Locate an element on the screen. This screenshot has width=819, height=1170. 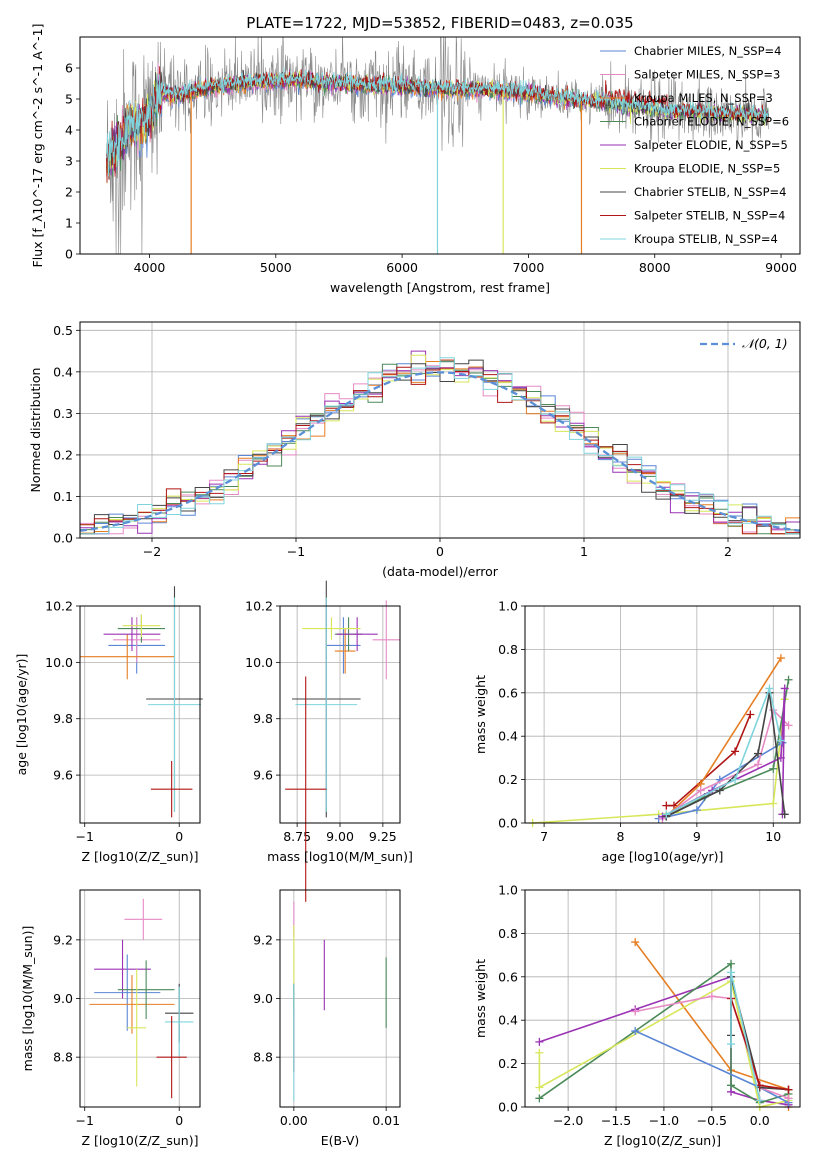
legend-label: Kroupa MILES, N_SSP=3 is located at coordinates (703, 98).